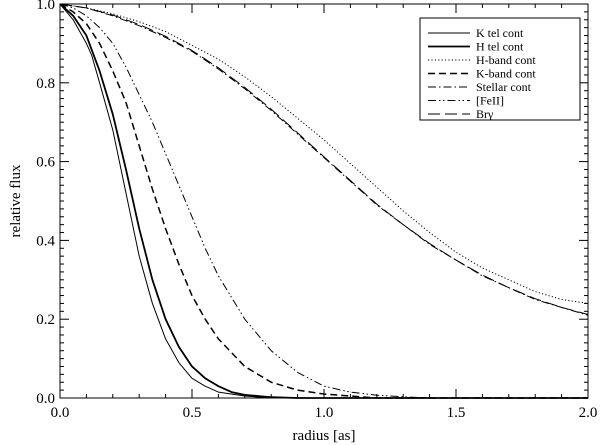  I want to click on legend-label: Stellar cont, so click(504, 87).